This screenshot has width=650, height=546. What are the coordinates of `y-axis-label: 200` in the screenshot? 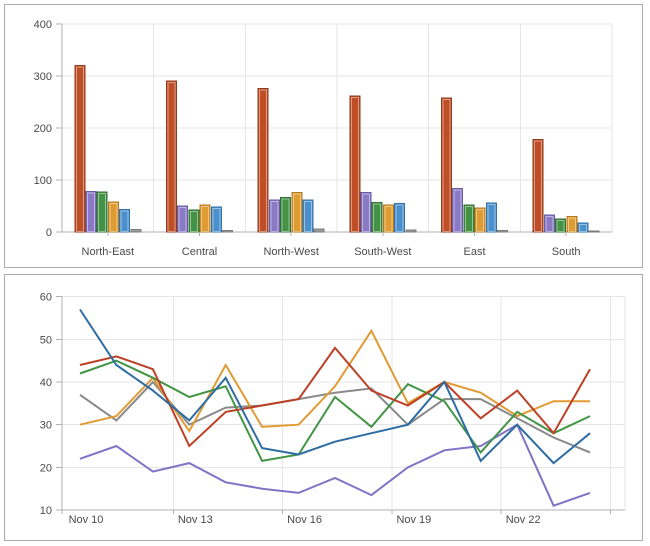 It's located at (43, 129).